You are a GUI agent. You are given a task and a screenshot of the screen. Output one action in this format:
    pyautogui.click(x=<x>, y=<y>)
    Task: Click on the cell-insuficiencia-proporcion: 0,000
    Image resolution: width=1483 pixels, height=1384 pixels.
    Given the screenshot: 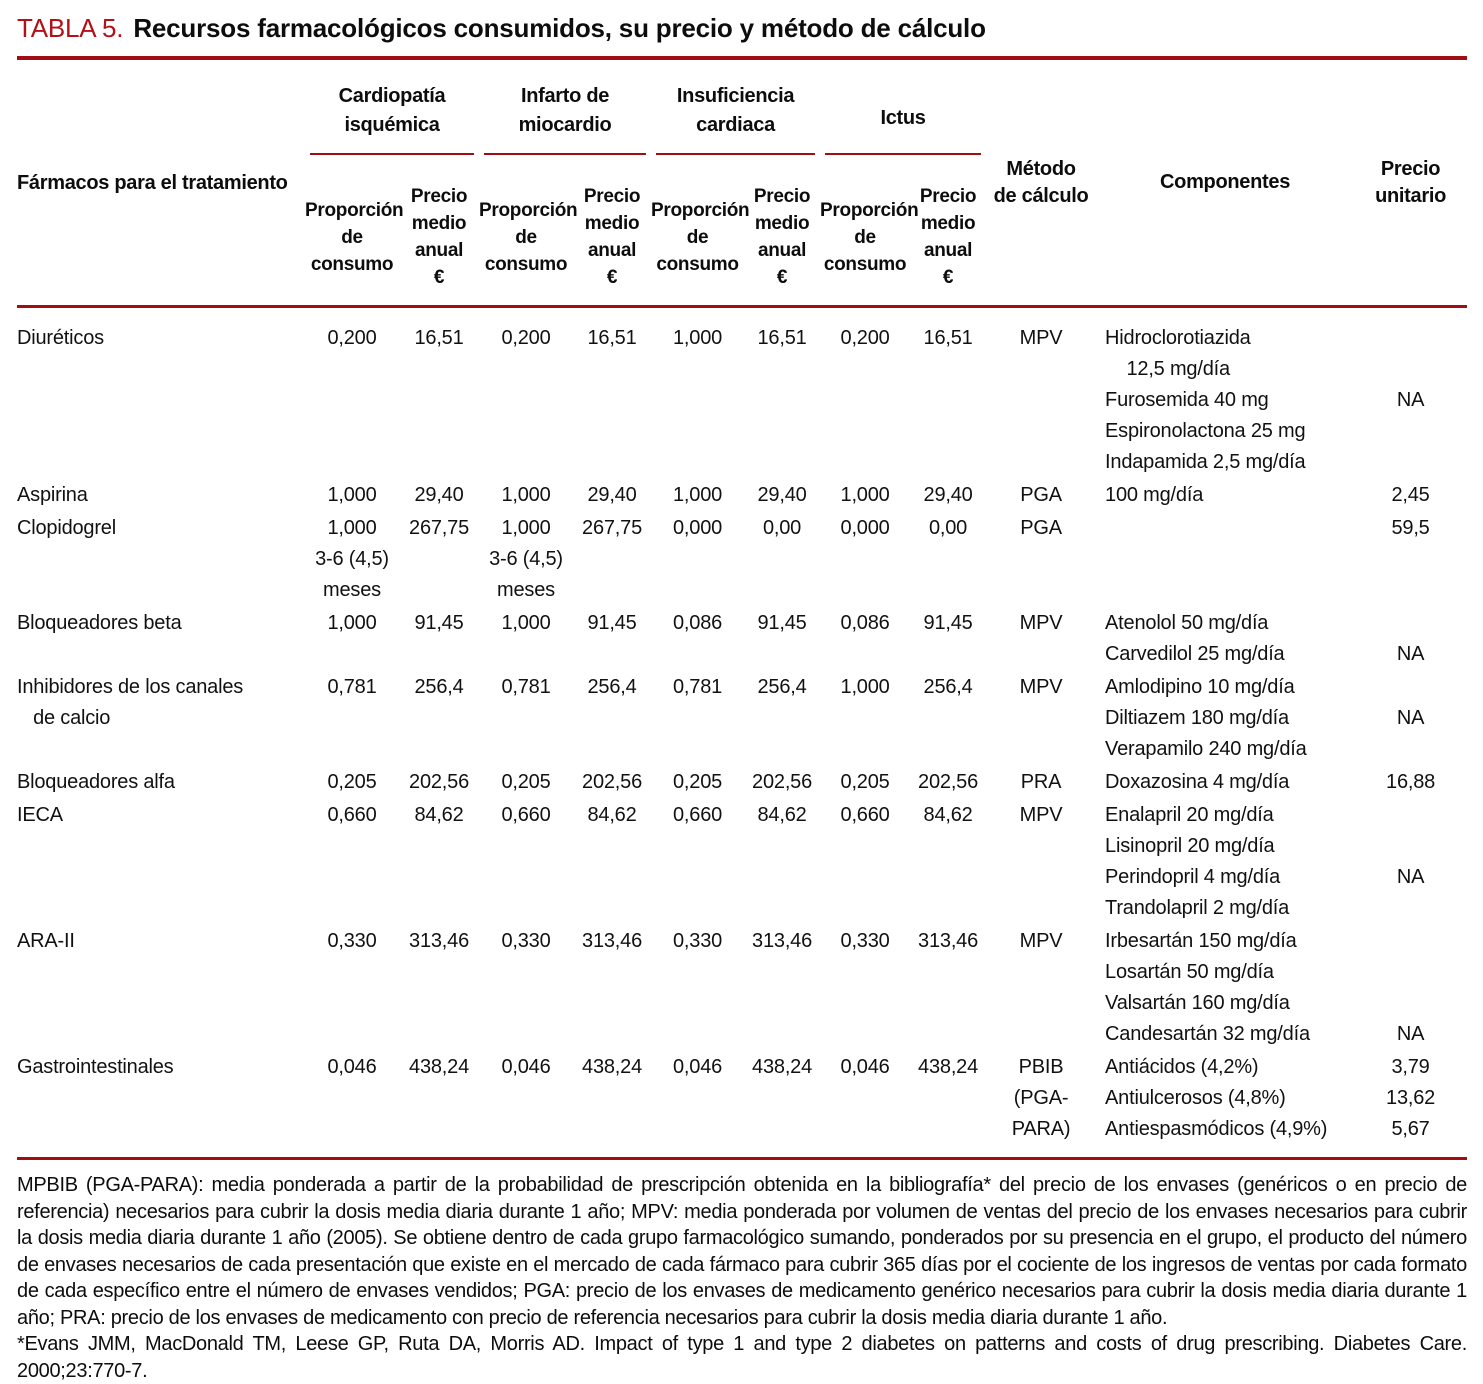 What is the action you would take?
    pyautogui.click(x=698, y=528)
    